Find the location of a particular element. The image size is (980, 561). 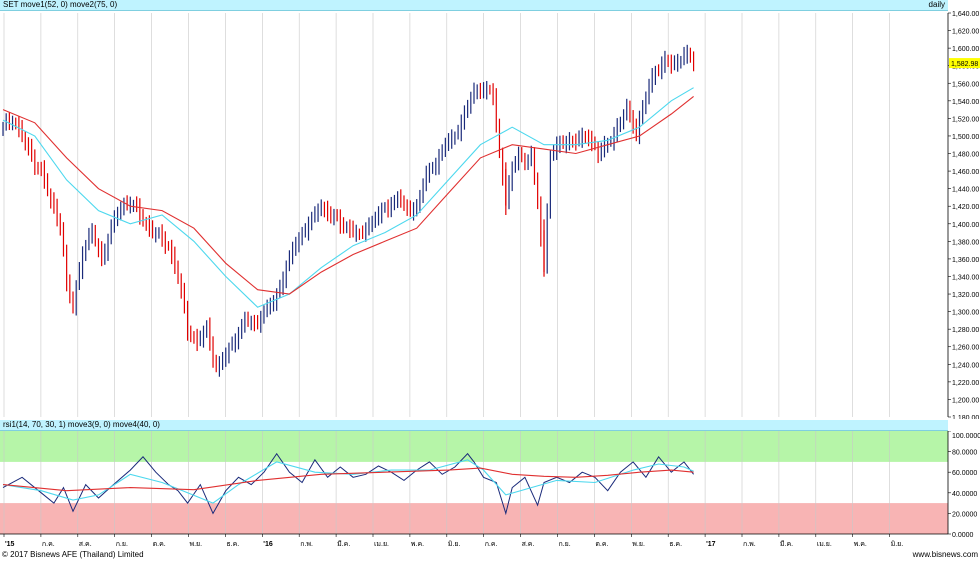

price-chart-title: SET move1(52, 0) move2(75, 0) is located at coordinates (60, 4).